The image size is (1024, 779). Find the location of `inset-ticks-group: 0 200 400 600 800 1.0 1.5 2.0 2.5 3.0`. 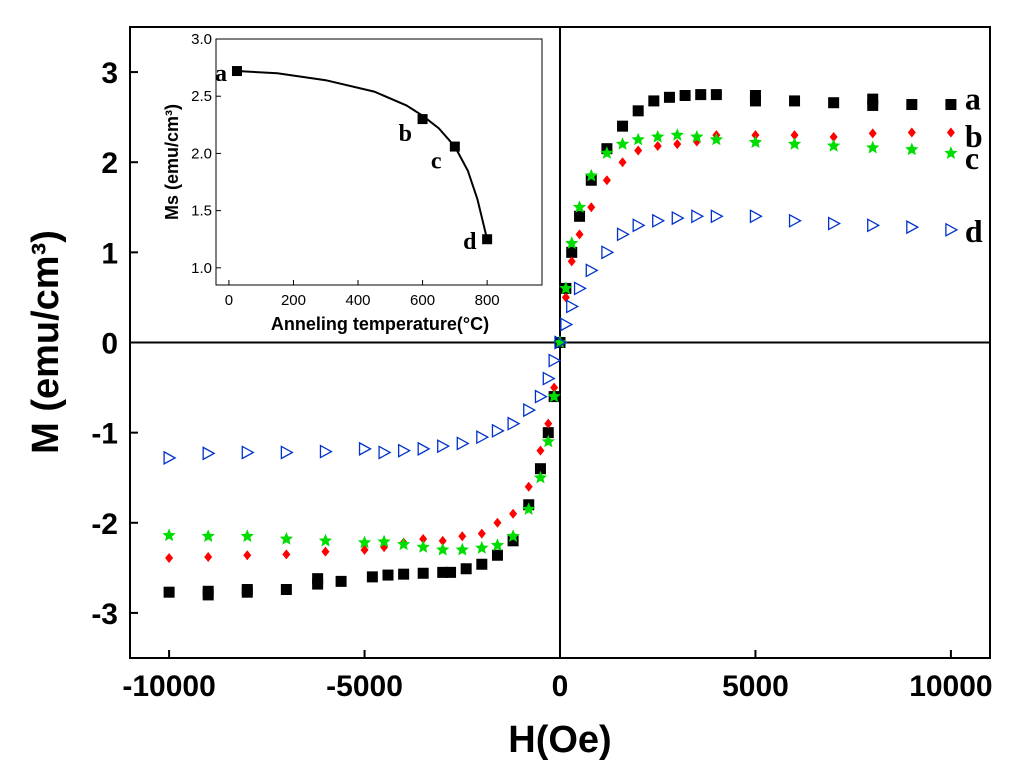

inset-ticks-group: 0 200 400 600 800 1.0 1.5 2.0 2.5 3.0 is located at coordinates (345, 170).